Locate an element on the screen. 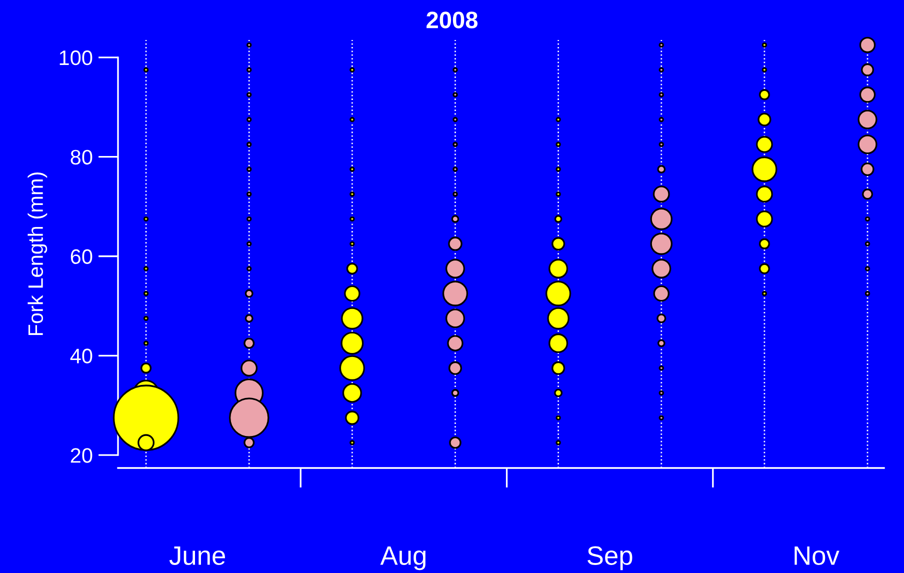 The width and height of the screenshot is (904, 573). y-axis-title: Fork Length (mm) is located at coordinates (38, 254).